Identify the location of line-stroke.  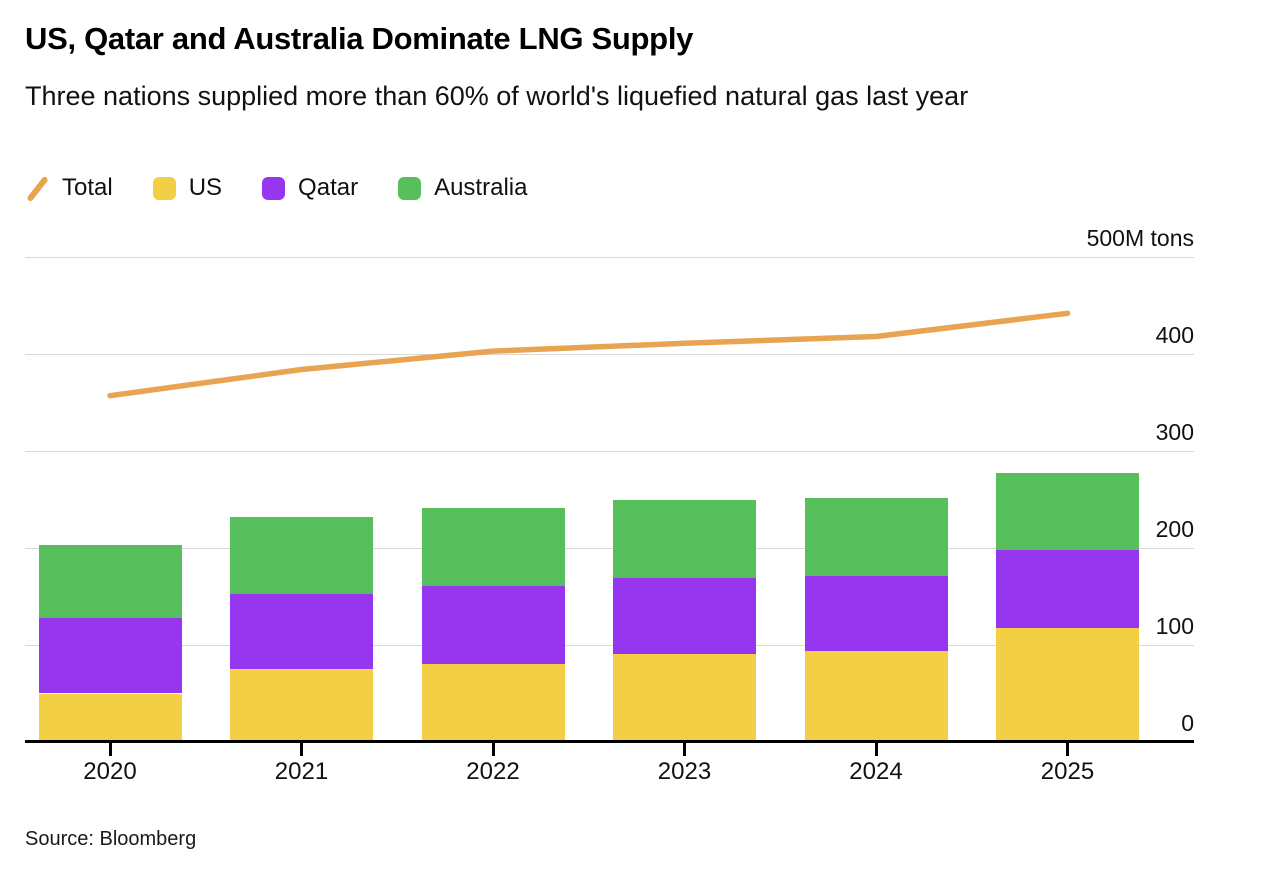
(37, 188).